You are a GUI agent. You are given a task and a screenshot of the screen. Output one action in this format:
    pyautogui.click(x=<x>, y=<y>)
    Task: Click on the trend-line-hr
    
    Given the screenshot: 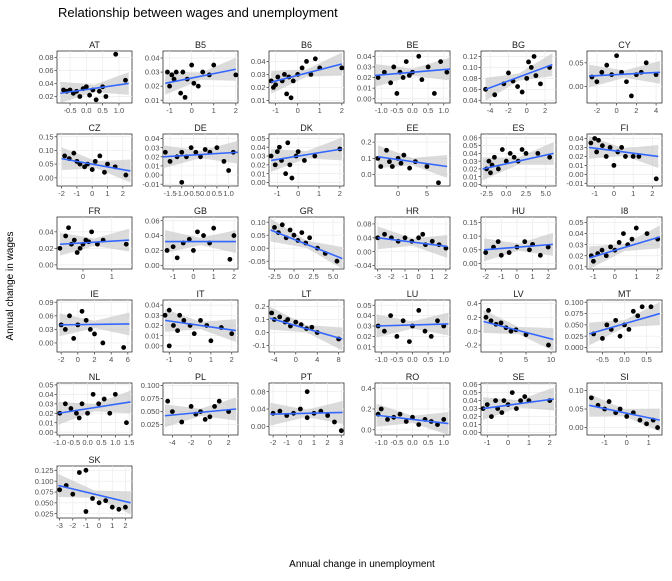 What is the action you would take?
    pyautogui.click(x=412, y=242)
    